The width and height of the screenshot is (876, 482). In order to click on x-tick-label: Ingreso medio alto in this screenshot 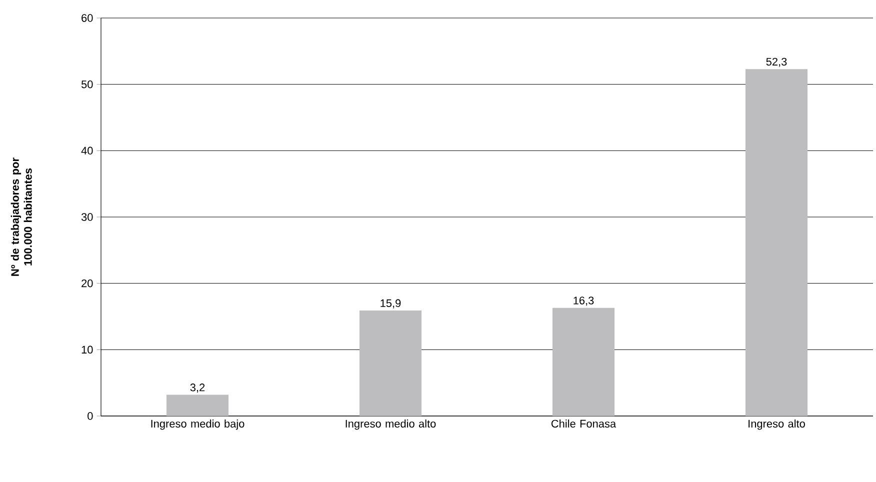, I will do `click(391, 425)`.